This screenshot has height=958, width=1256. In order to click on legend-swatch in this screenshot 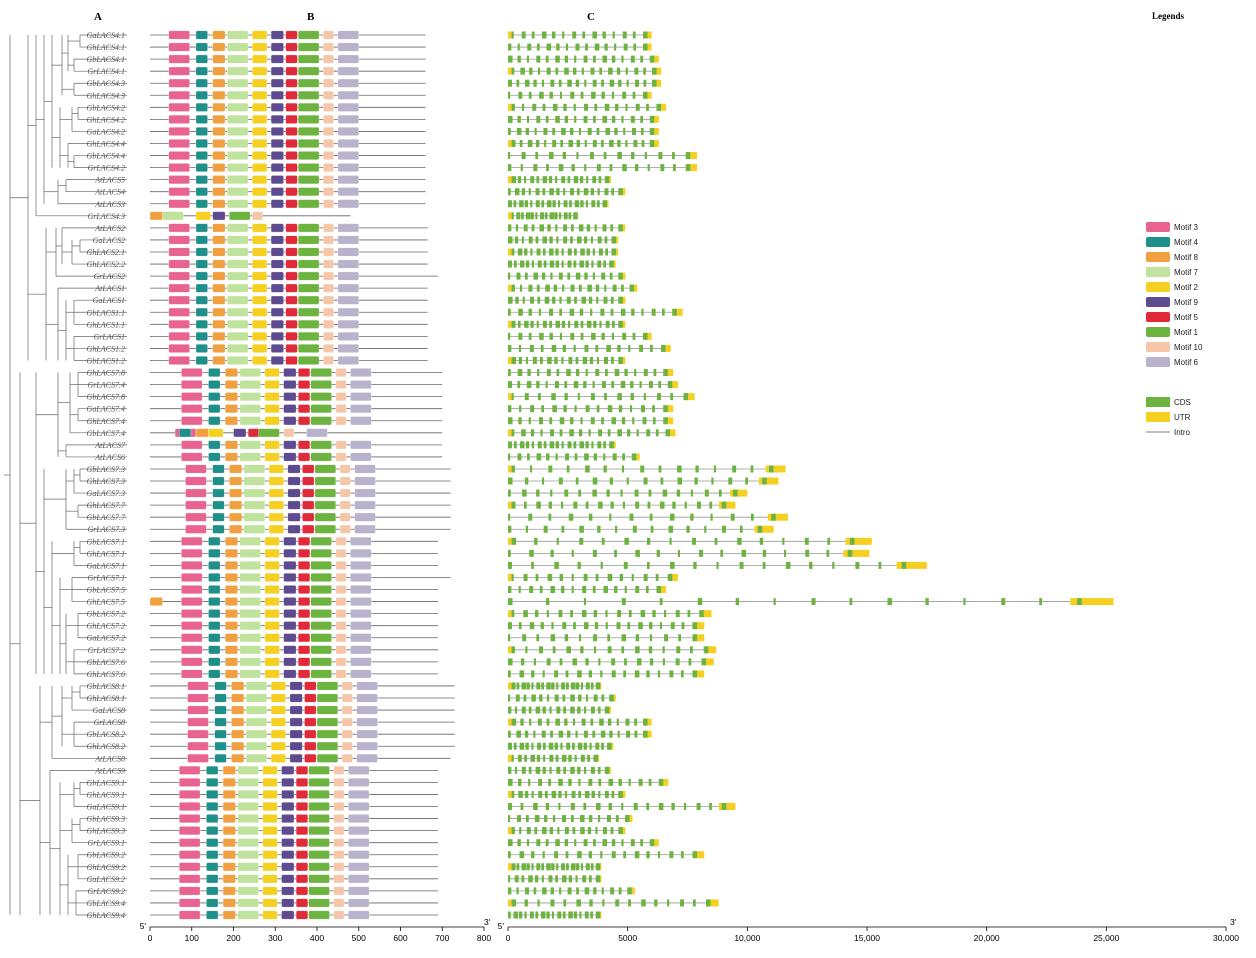, I will do `click(1158, 417)`.